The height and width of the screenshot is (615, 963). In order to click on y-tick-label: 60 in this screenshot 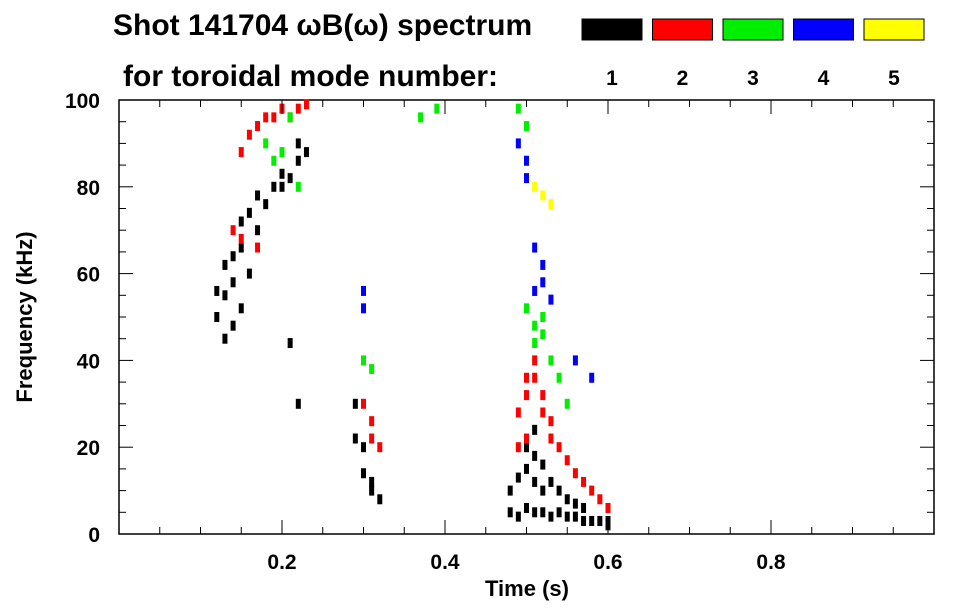, I will do `click(88, 275)`.